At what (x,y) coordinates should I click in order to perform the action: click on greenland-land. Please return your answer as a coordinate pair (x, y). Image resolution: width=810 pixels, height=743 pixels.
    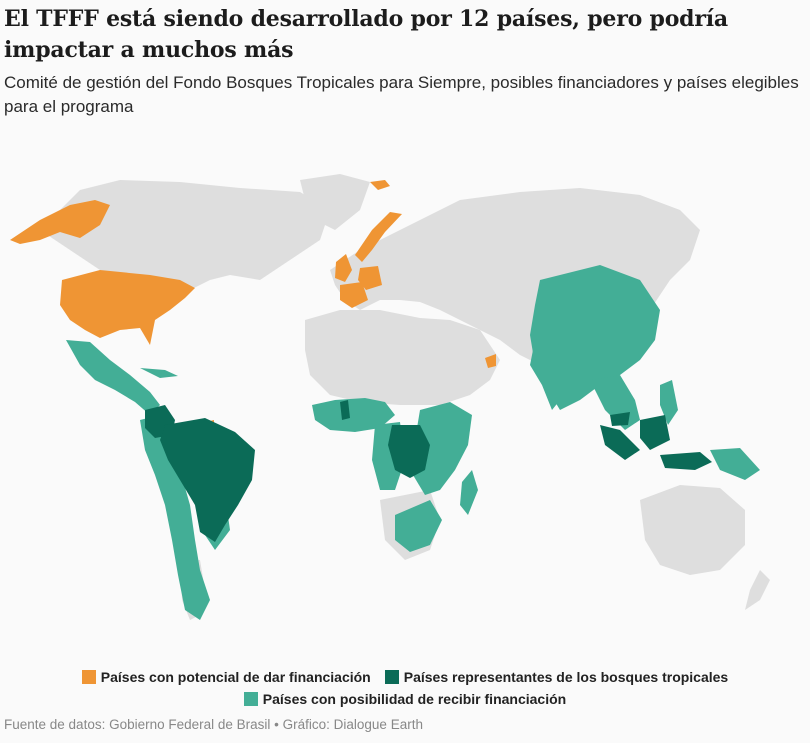
    Looking at the image, I should click on (335, 202).